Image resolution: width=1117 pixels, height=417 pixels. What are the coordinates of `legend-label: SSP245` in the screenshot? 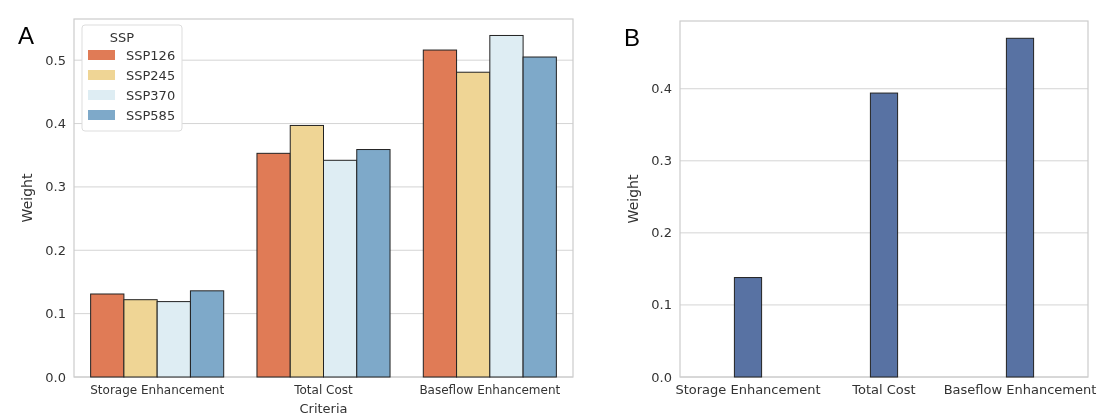 It's located at (151, 75).